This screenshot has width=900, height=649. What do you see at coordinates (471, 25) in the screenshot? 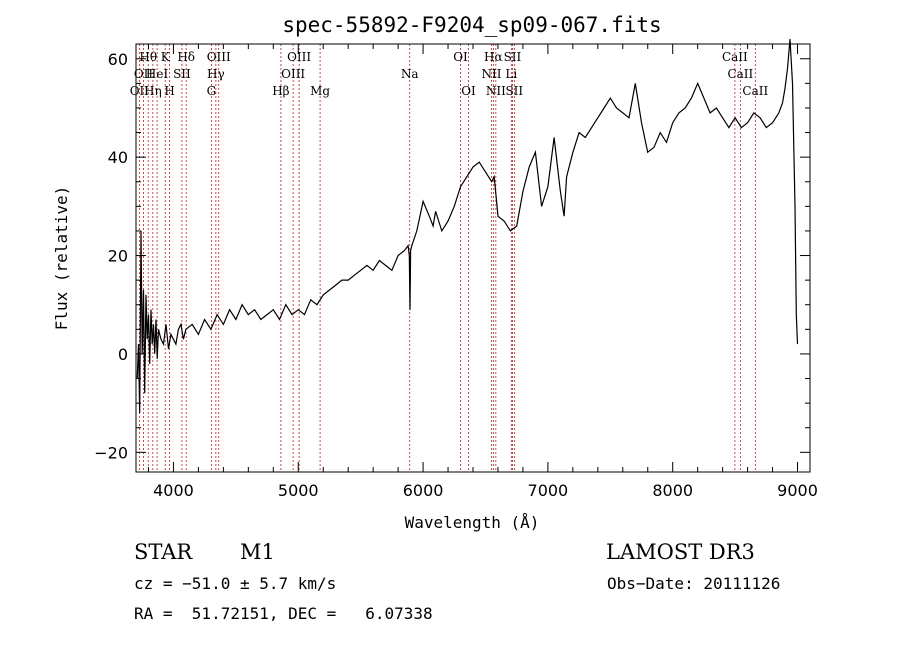
I see `chart-title: spec-55892-F9204_sp09-067.fits` at bounding box center [471, 25].